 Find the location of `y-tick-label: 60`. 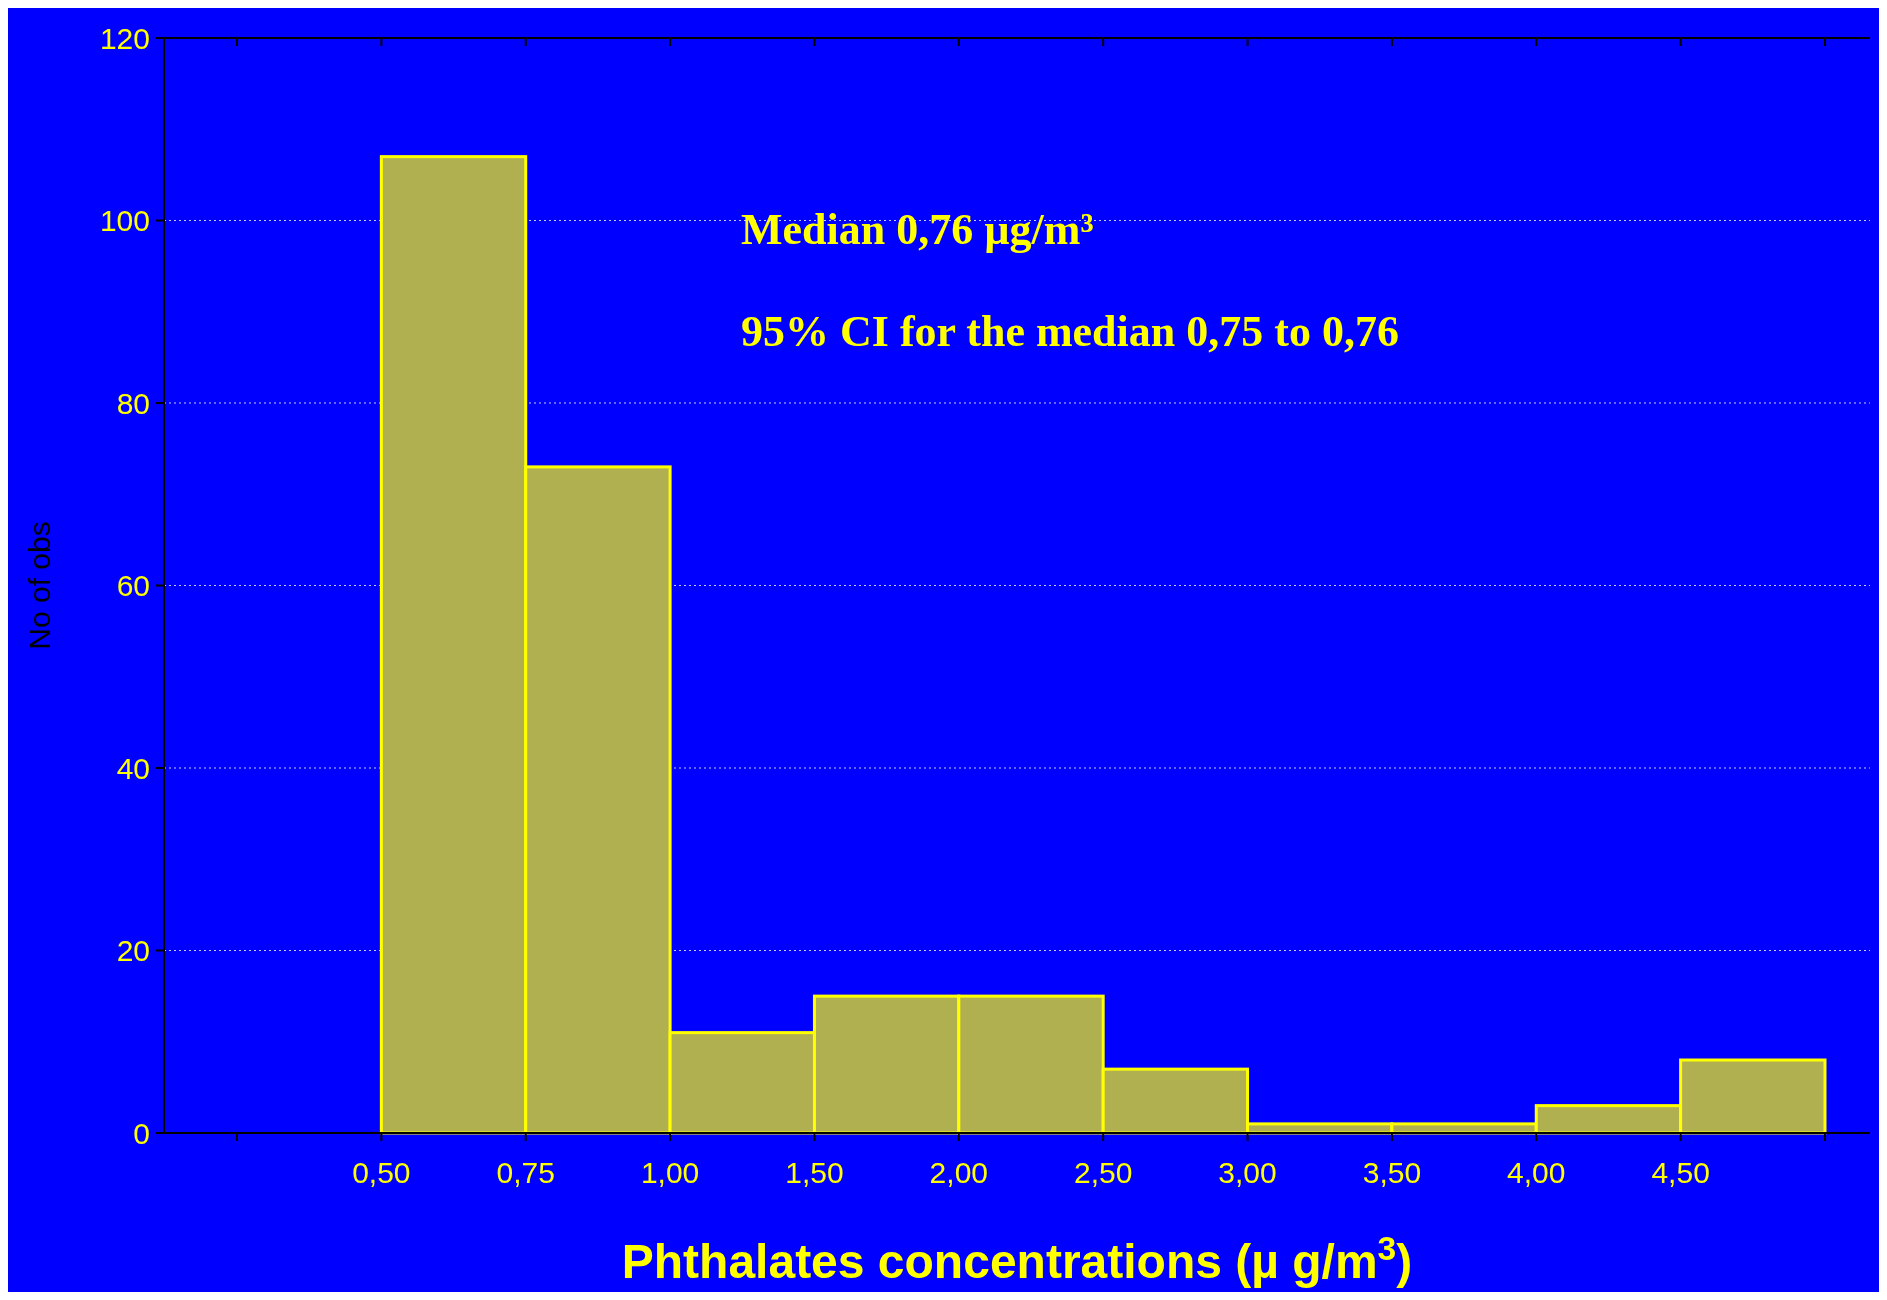

y-tick-label: 60 is located at coordinates (133, 585).